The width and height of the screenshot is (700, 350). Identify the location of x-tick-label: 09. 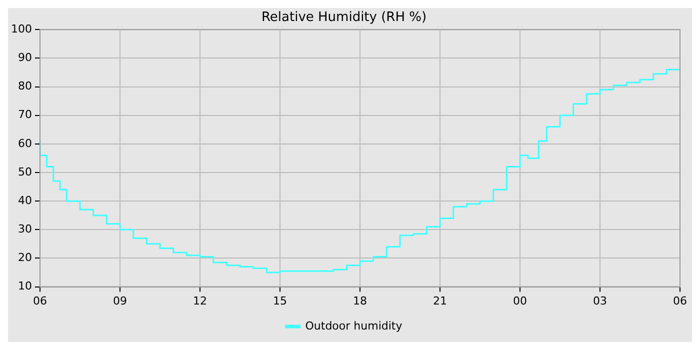
(119, 301).